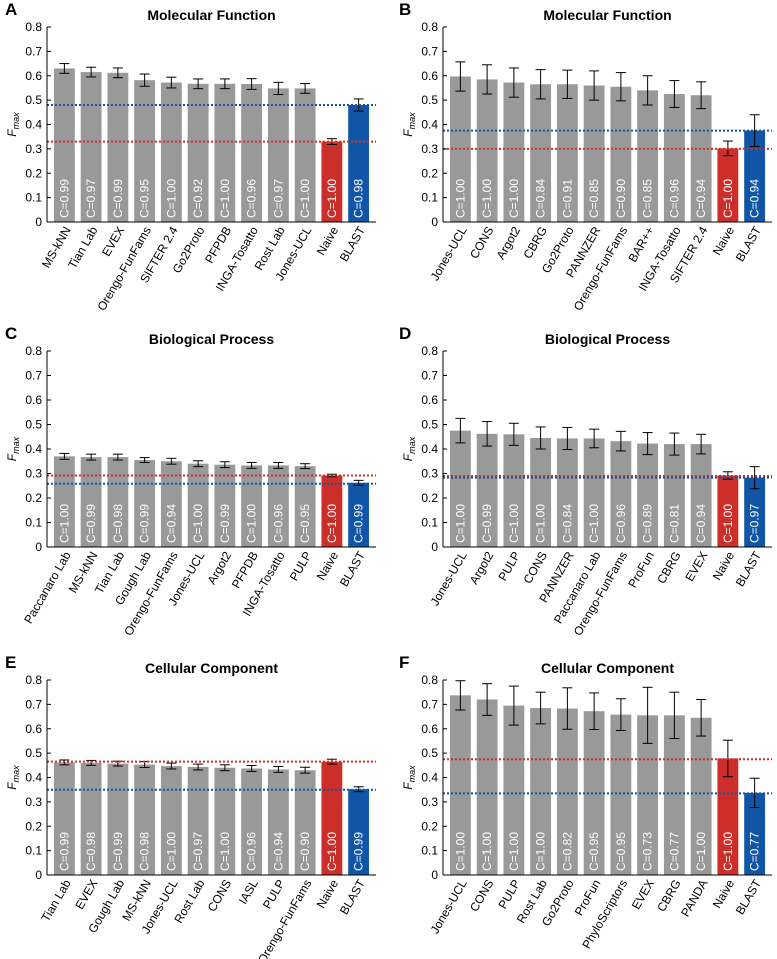 This screenshot has height=959, width=777. Describe the element at coordinates (482, 568) in the screenshot. I see `category-label: Argot2` at that location.